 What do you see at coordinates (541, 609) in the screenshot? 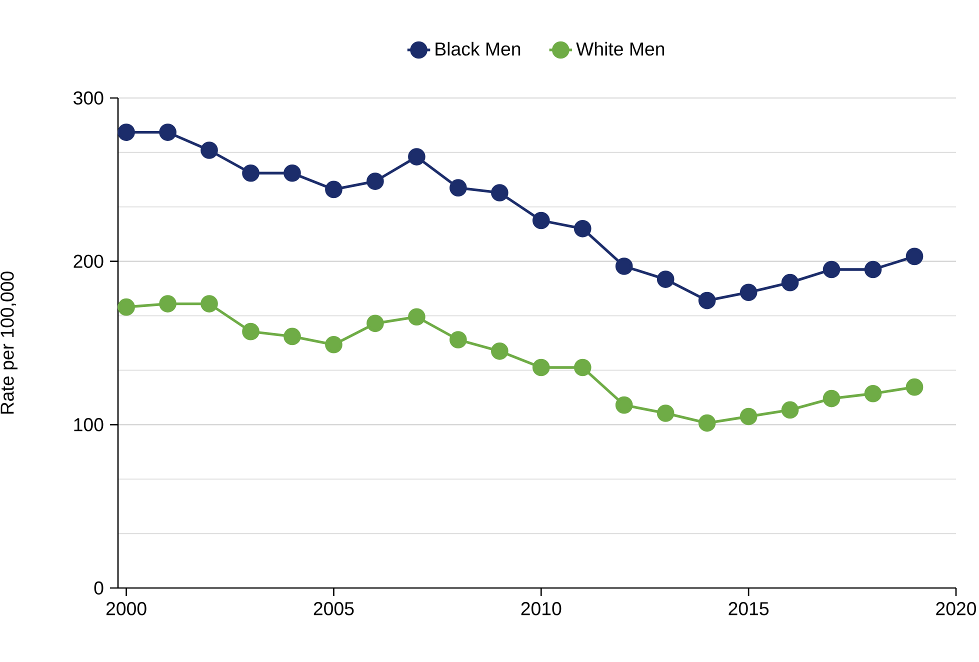
I see `x-tick-label: 2010` at bounding box center [541, 609].